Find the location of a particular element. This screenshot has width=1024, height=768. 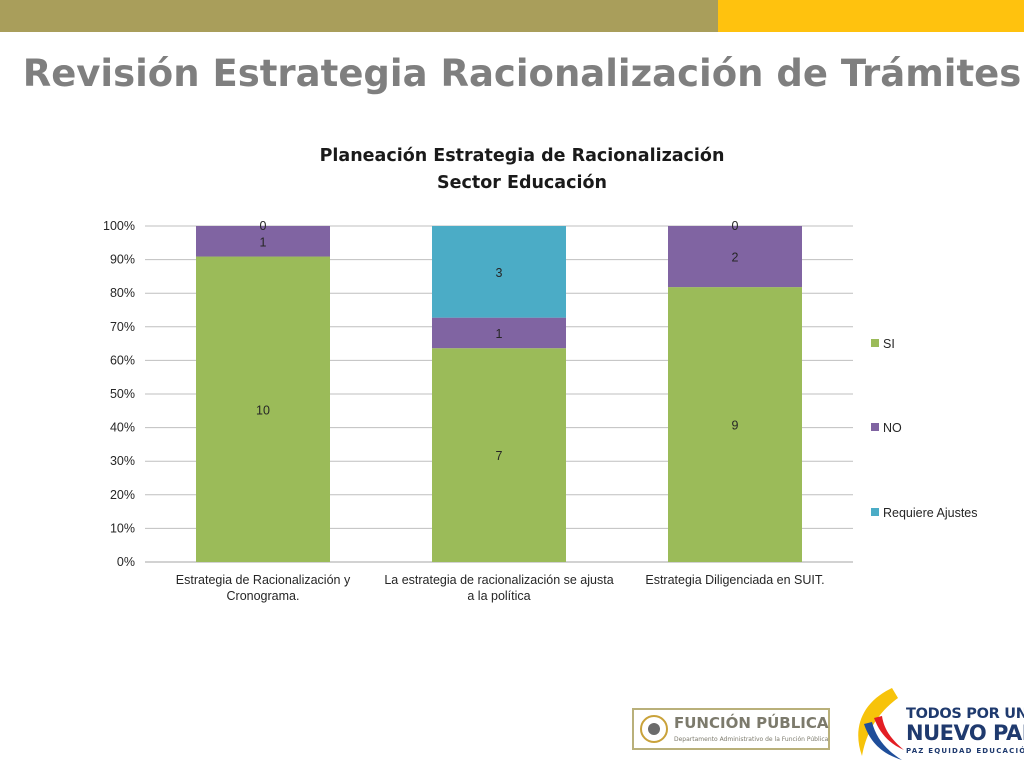

y-tick-label: 40% is located at coordinates (122, 428).